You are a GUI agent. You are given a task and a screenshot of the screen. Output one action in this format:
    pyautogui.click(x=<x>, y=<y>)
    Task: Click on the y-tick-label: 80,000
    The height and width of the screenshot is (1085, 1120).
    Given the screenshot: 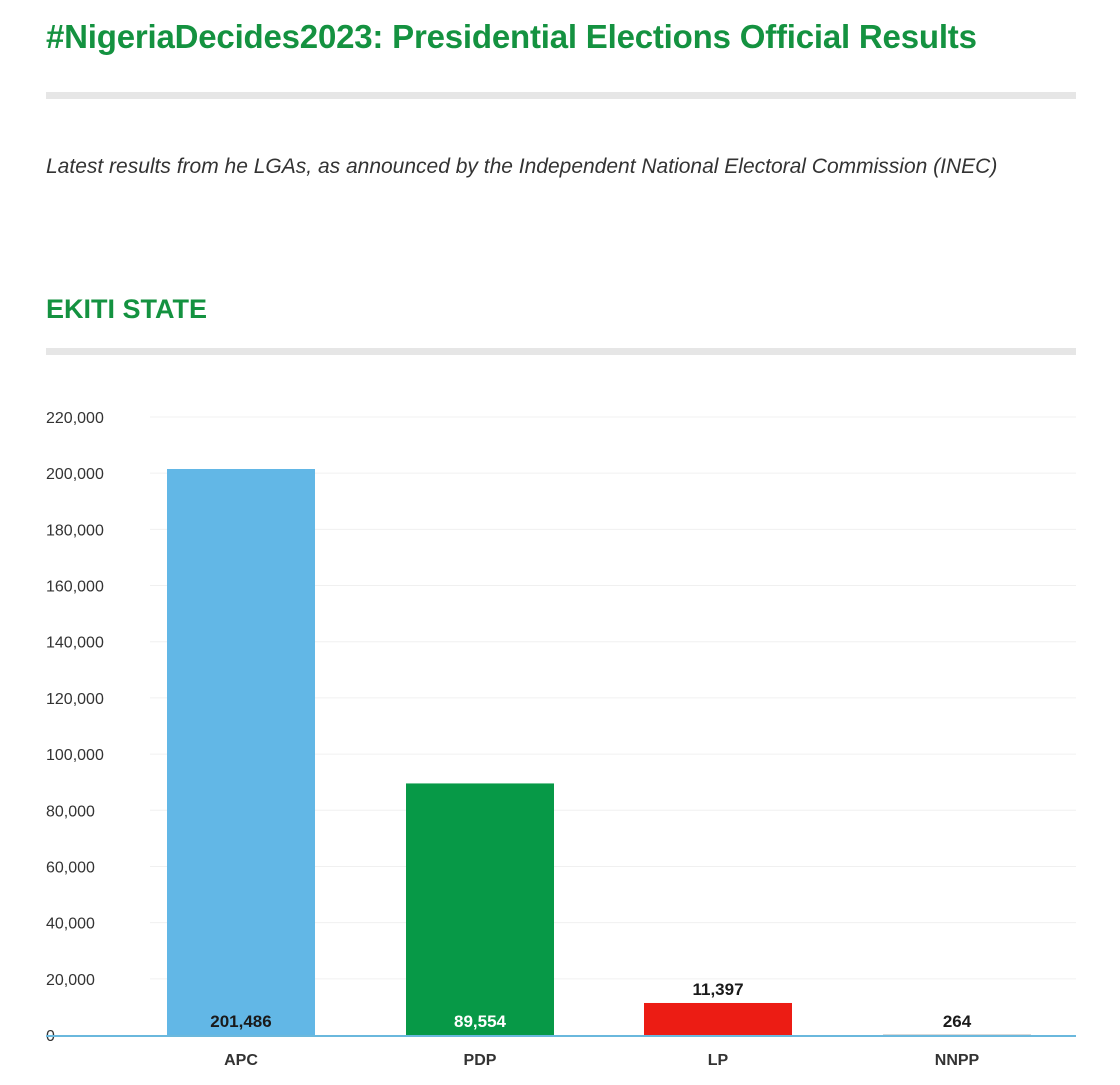 What is the action you would take?
    pyautogui.click(x=70, y=811)
    